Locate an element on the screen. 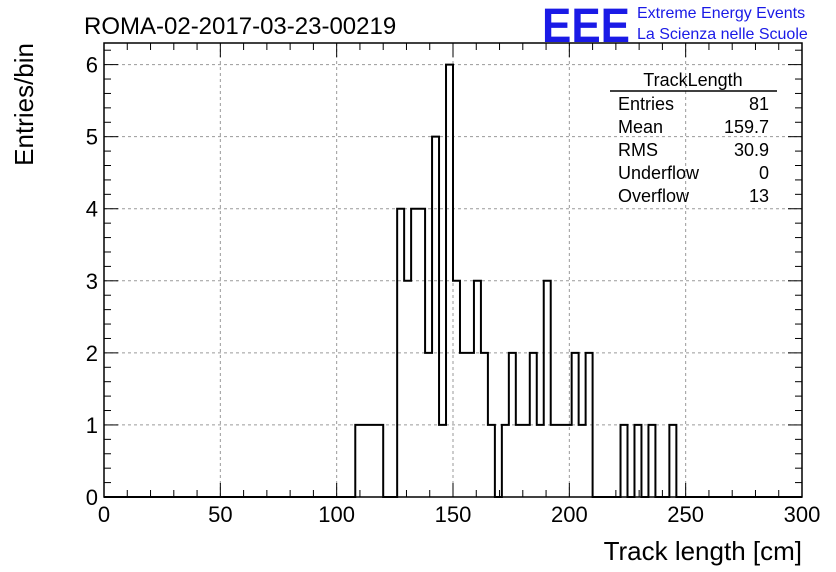  stats-label-mean: Mean is located at coordinates (640, 127).